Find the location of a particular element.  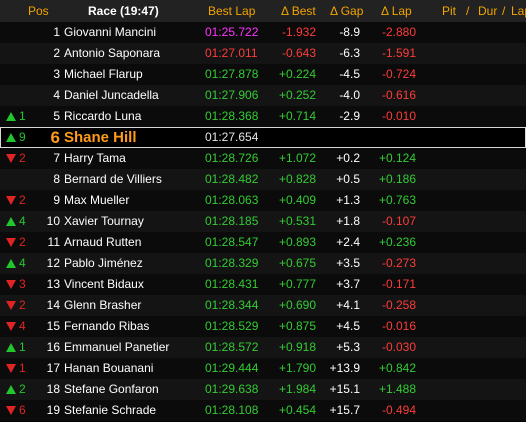

table-row: 1 5 Riccardo Luna 01:28.368 +0.714 -2.9 -0.010 is located at coordinates (263, 116).